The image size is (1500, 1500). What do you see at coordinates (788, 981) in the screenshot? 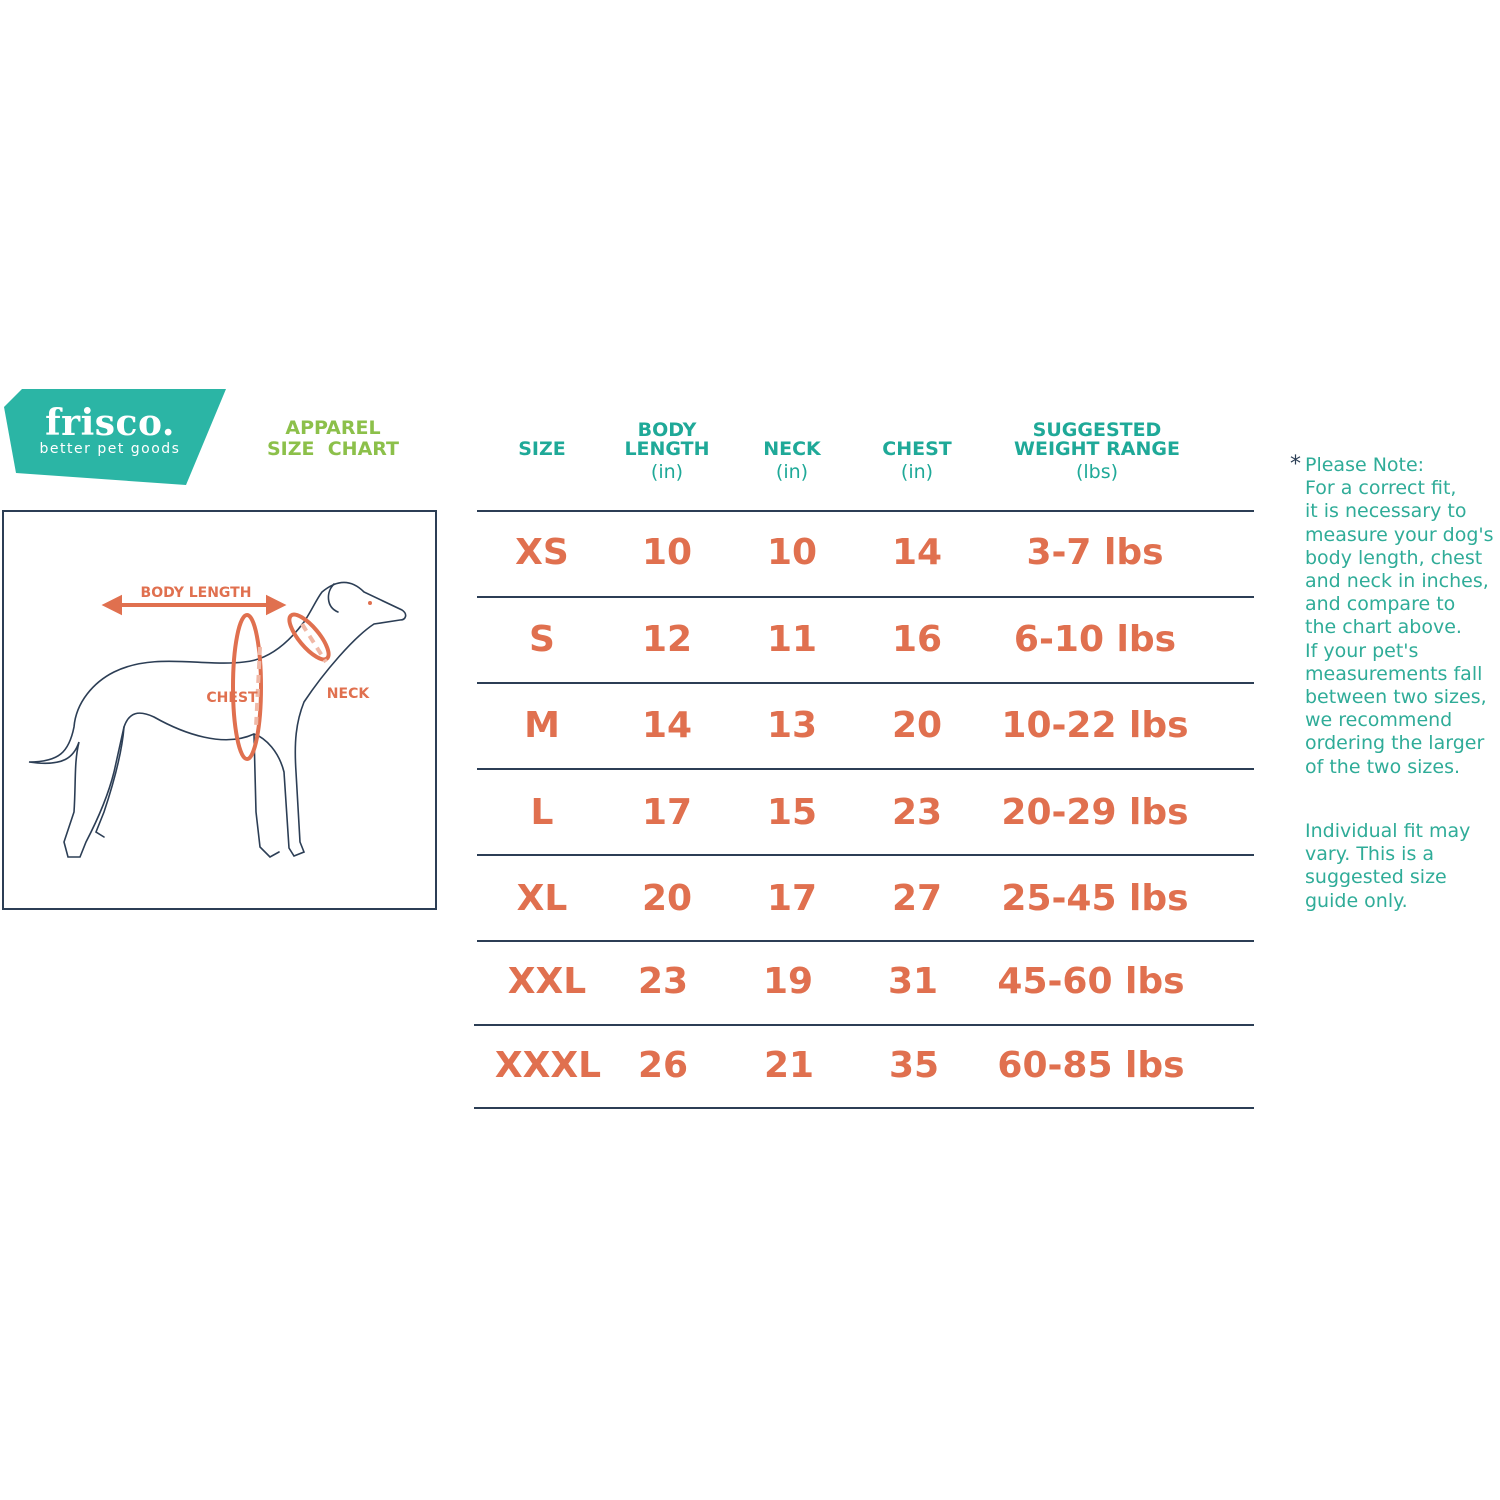
I see `cell-neck: 19` at bounding box center [788, 981].